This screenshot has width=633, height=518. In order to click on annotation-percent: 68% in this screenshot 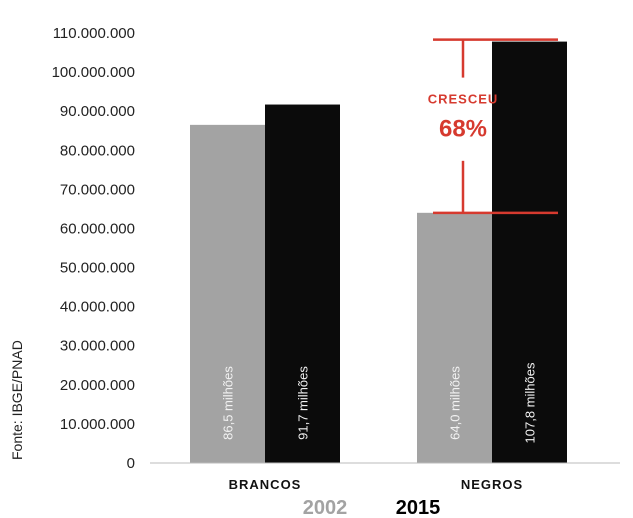, I will do `click(463, 129)`.